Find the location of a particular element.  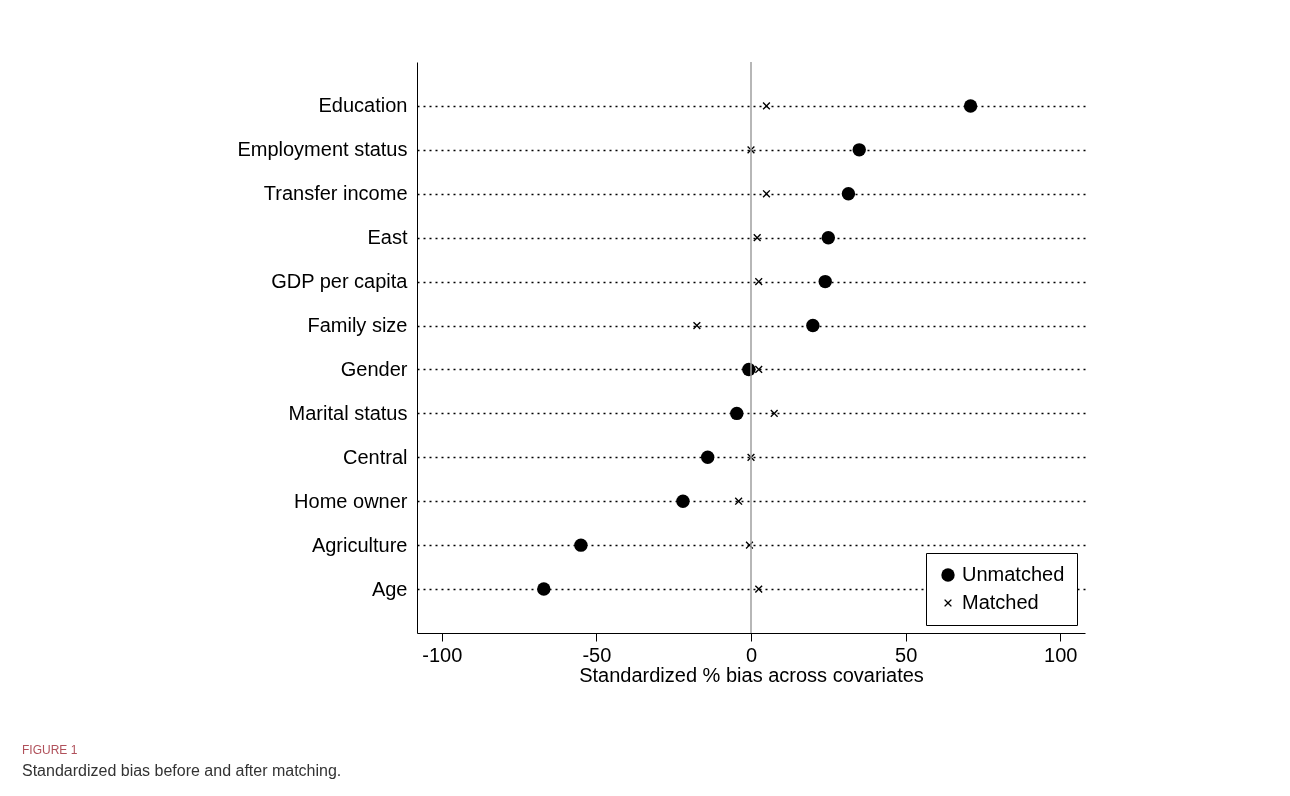

y-tick-label: GDP per capita is located at coordinates (340, 281).